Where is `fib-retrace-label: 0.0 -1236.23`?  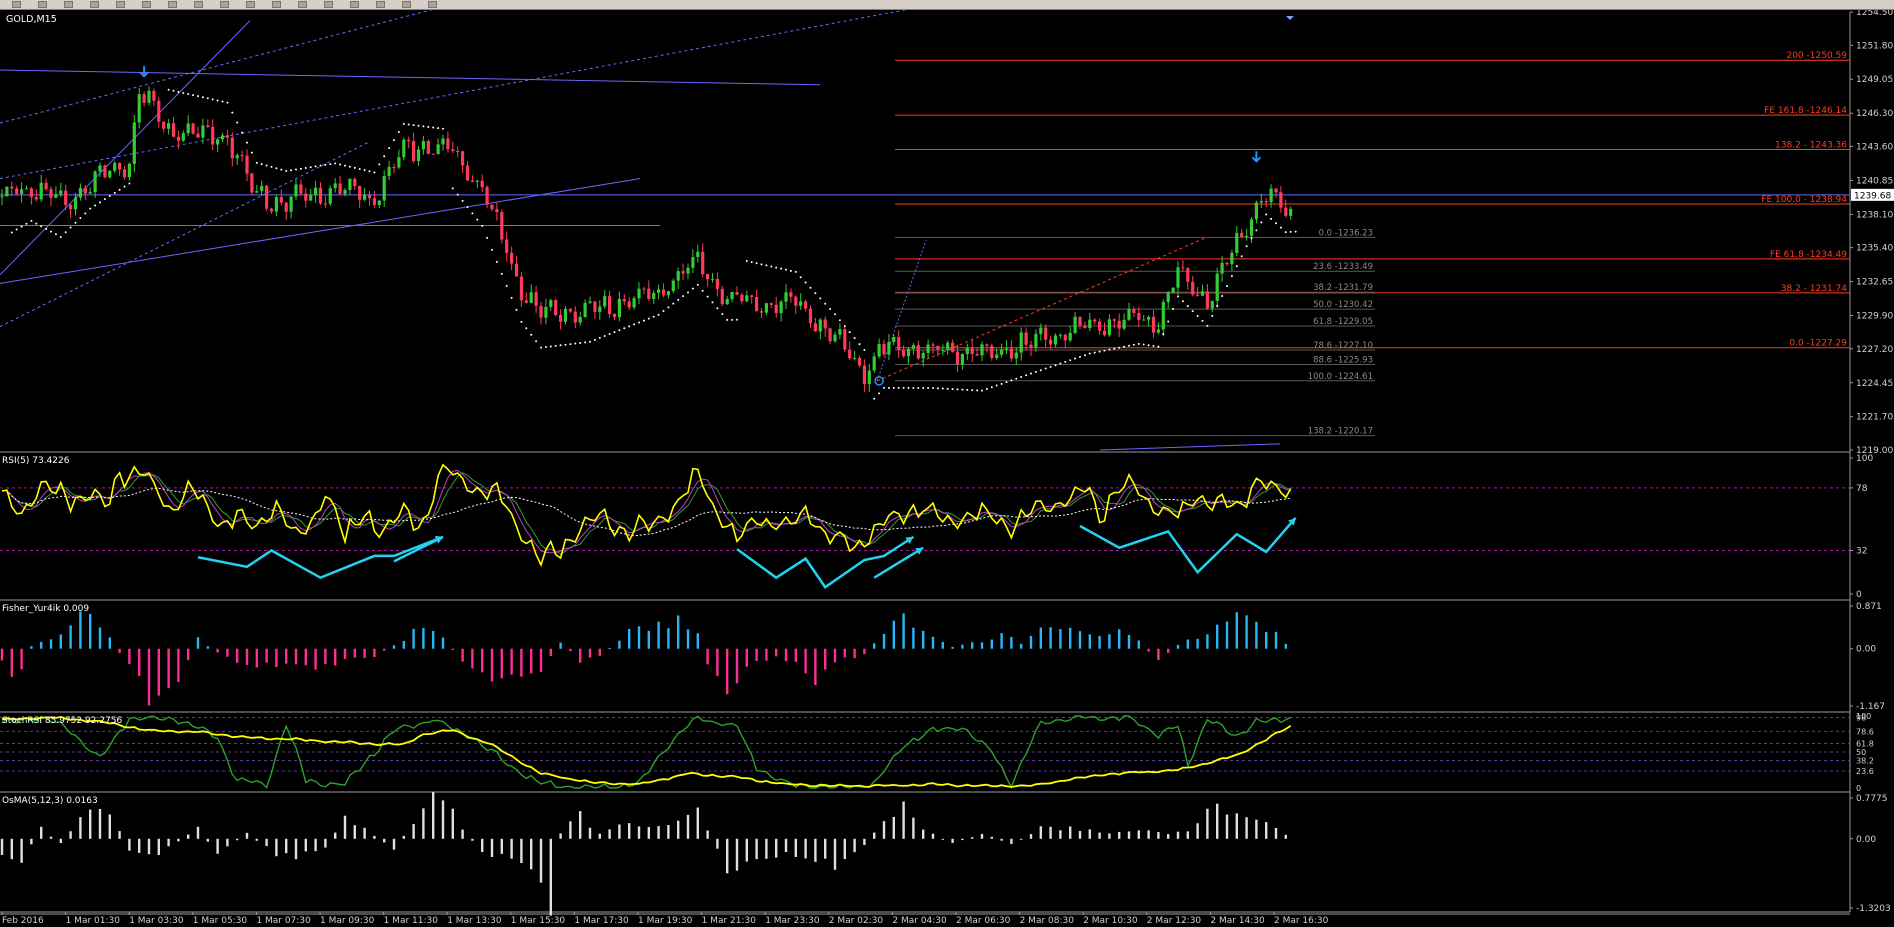
fib-retrace-label: 0.0 -1236.23 is located at coordinates (1346, 233).